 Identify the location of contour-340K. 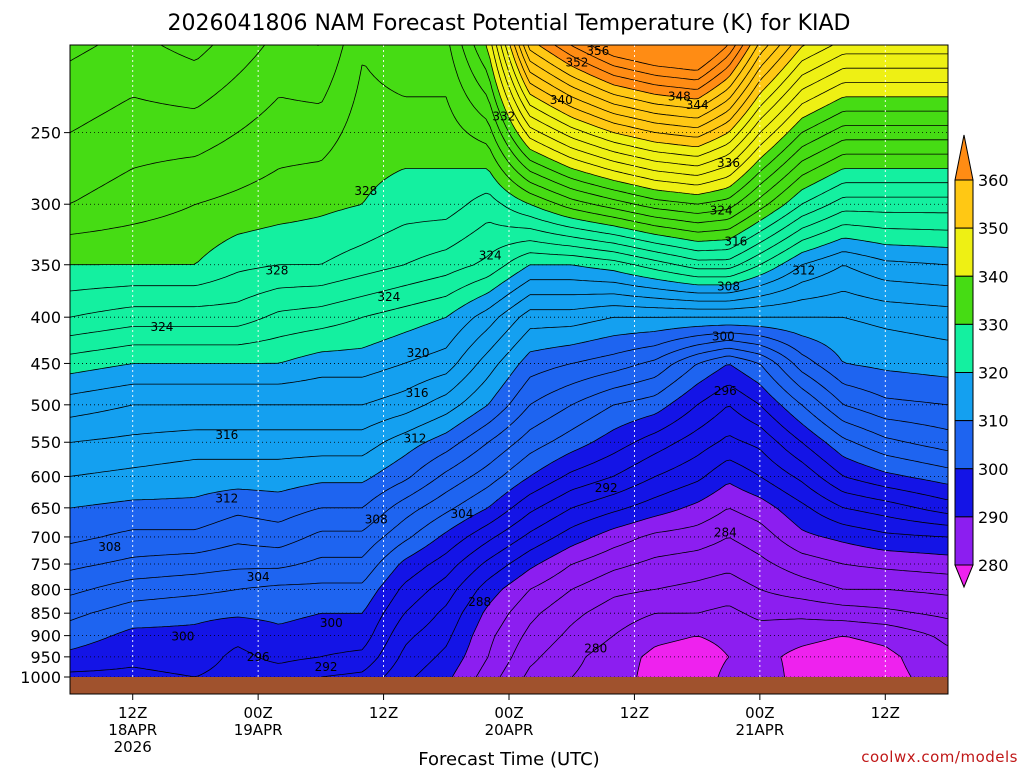
(716, 120).